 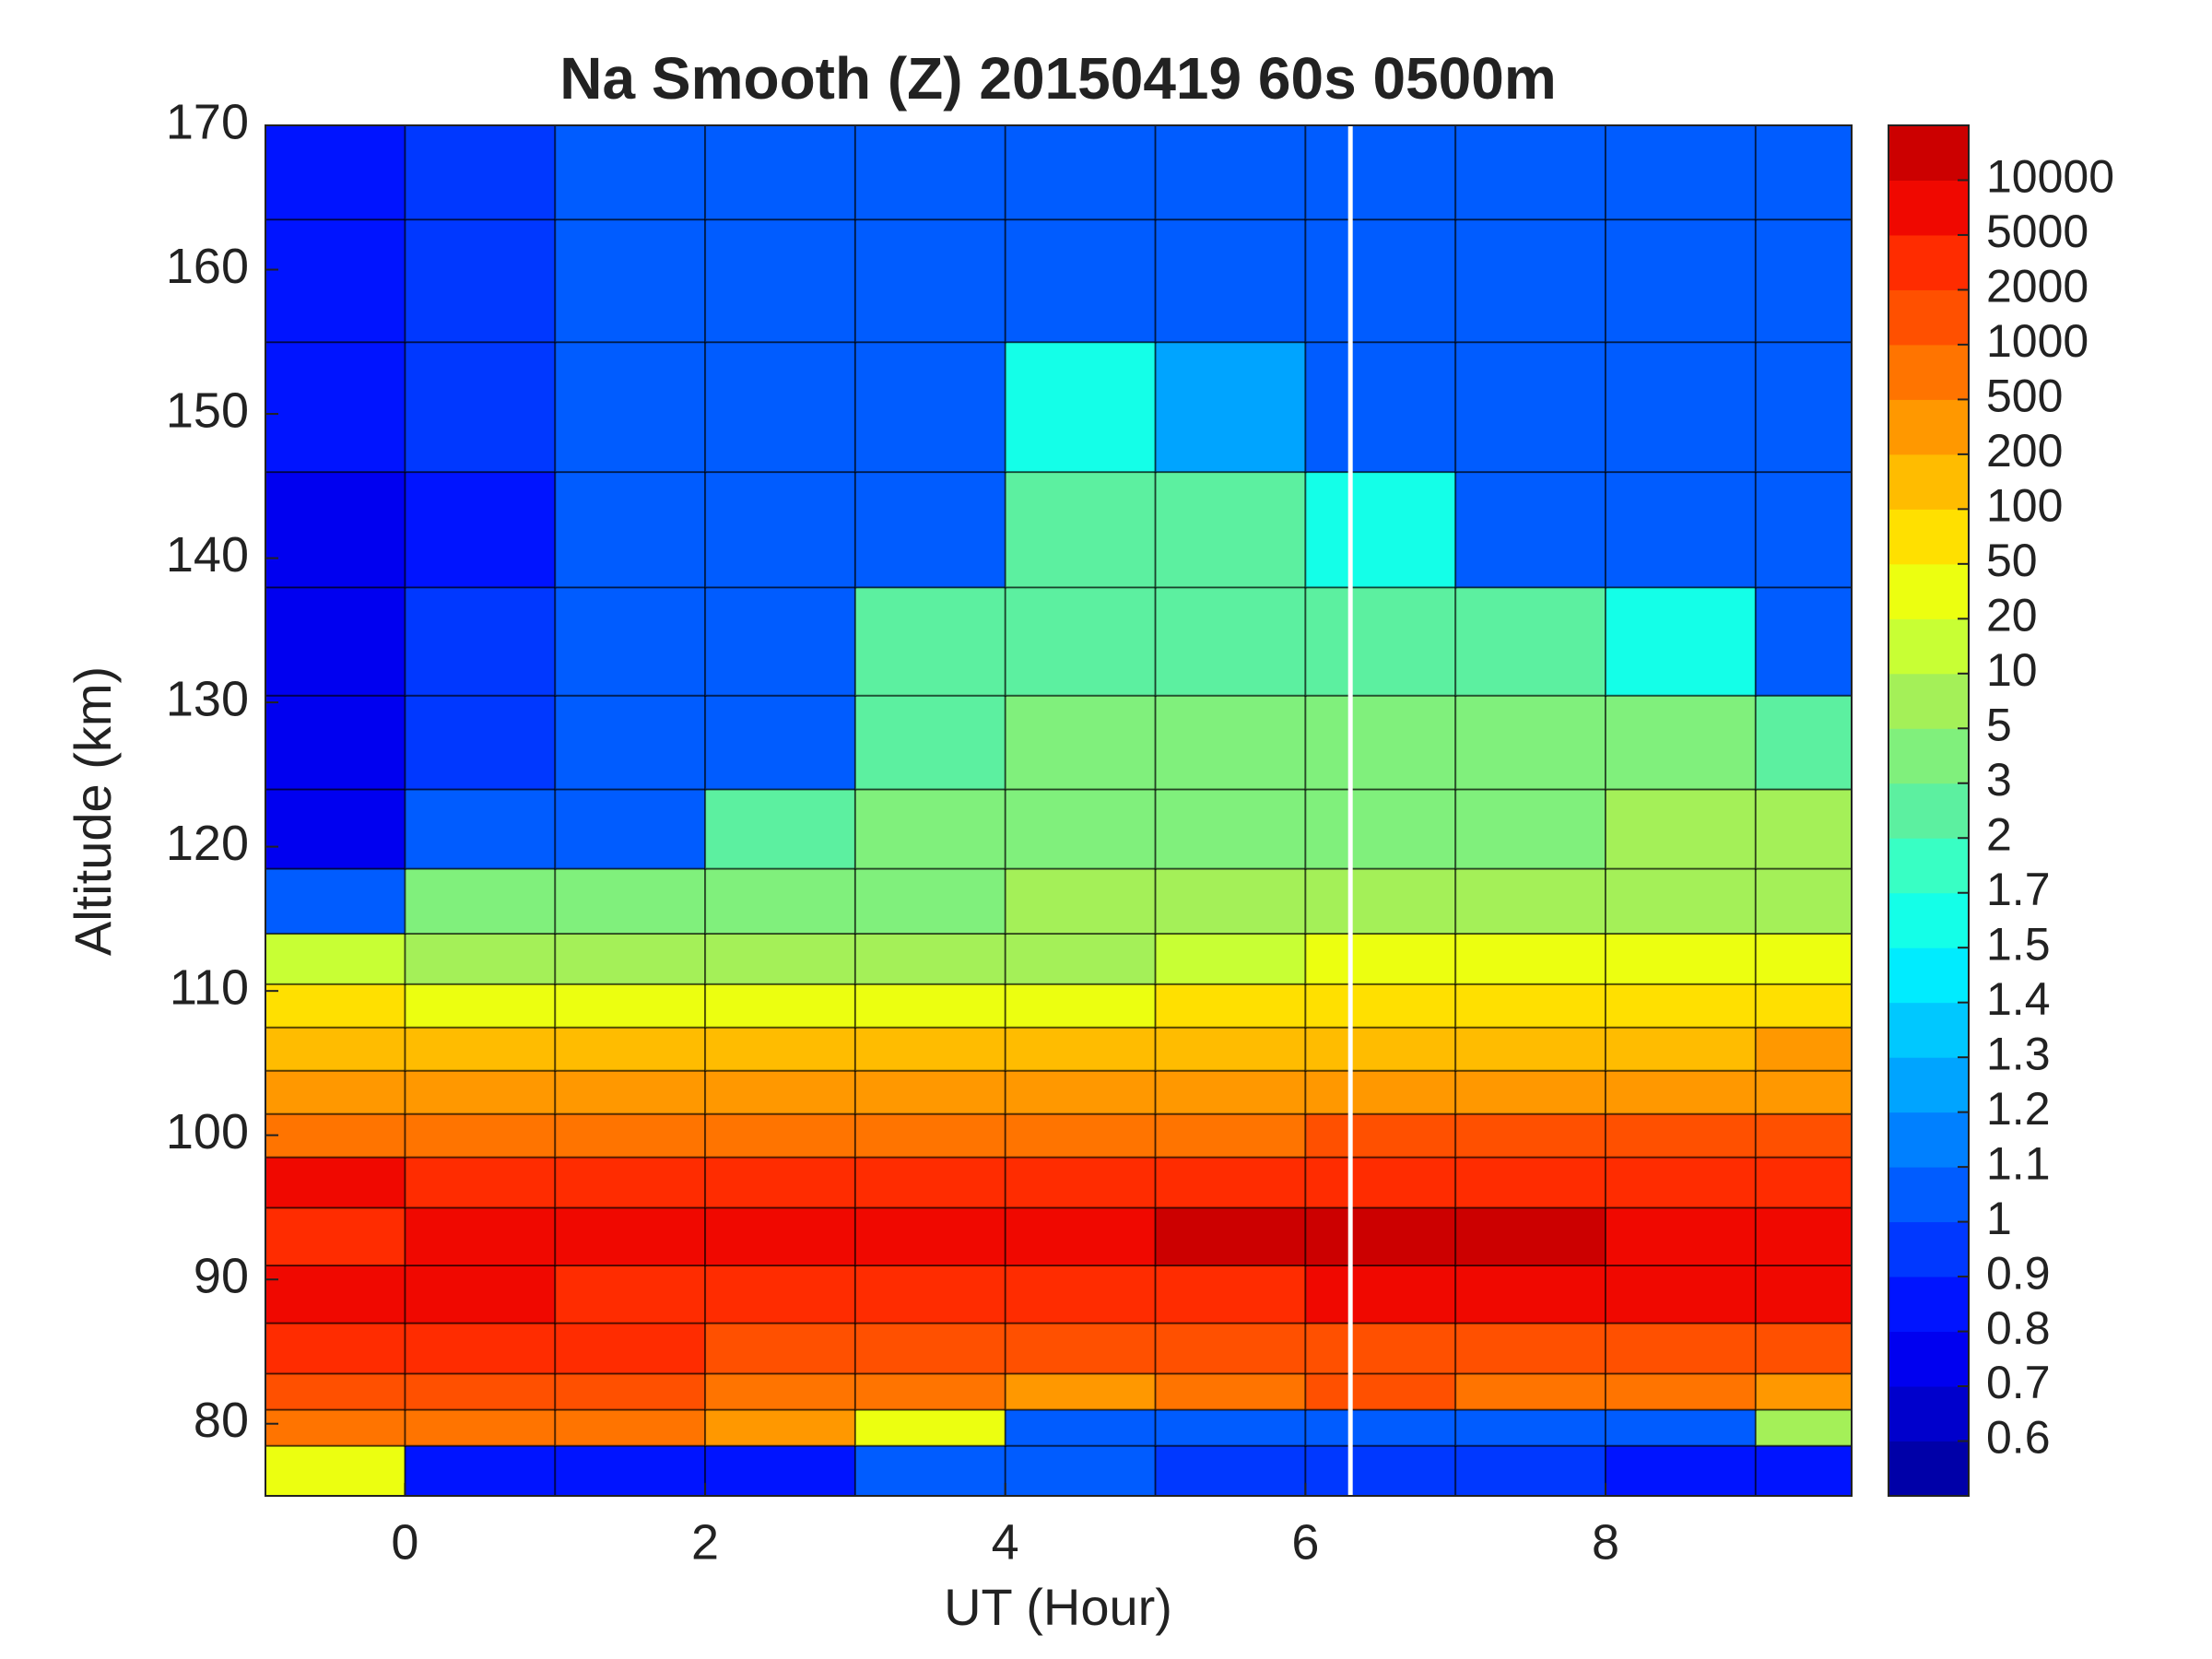 What do you see at coordinates (2012, 560) in the screenshot?
I see `colorbar-tick-label: 50` at bounding box center [2012, 560].